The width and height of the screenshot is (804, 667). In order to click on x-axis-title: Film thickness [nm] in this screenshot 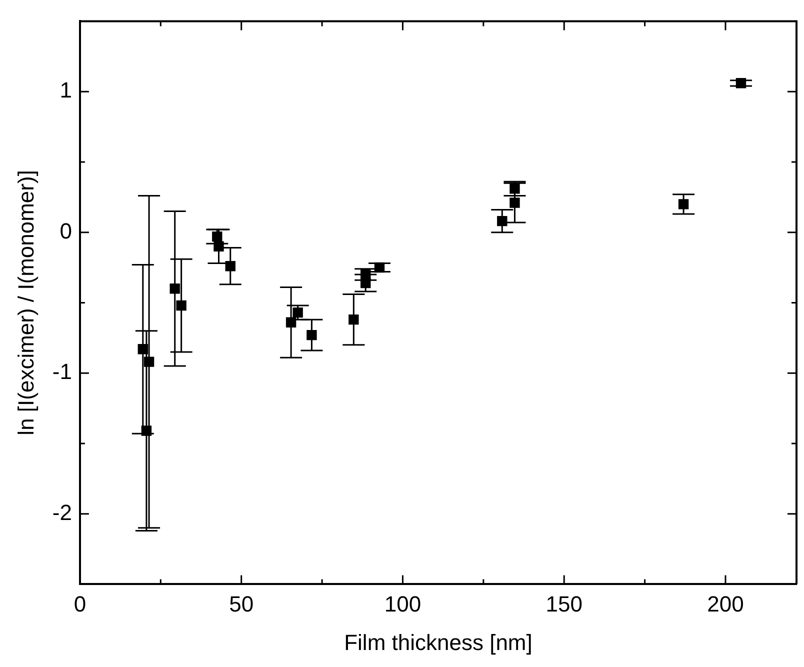, I will do `click(438, 642)`.